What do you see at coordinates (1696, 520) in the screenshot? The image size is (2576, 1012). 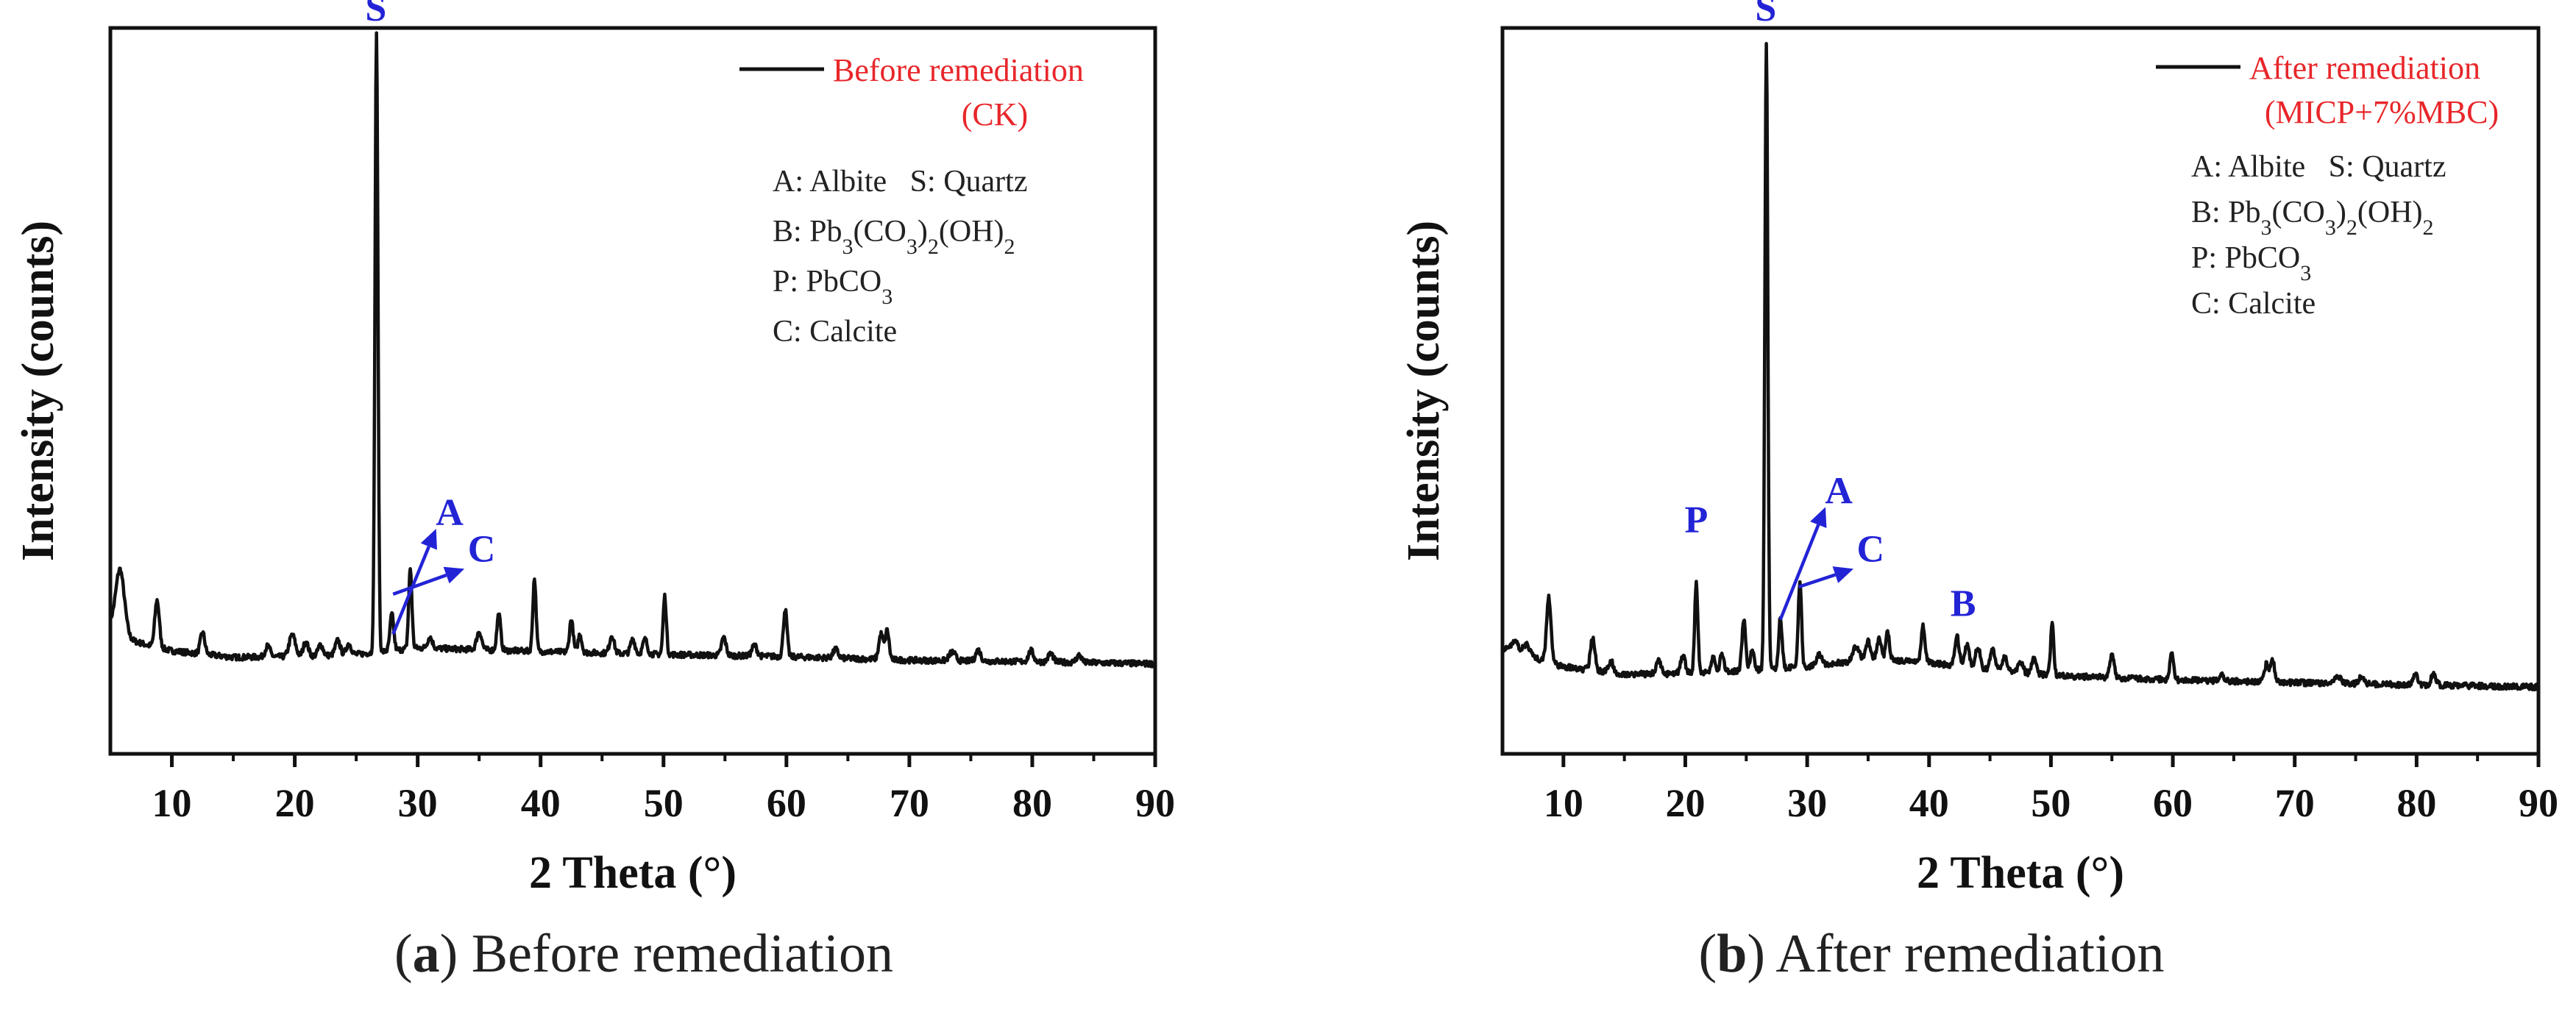 I see `peak-label-p: P` at bounding box center [1696, 520].